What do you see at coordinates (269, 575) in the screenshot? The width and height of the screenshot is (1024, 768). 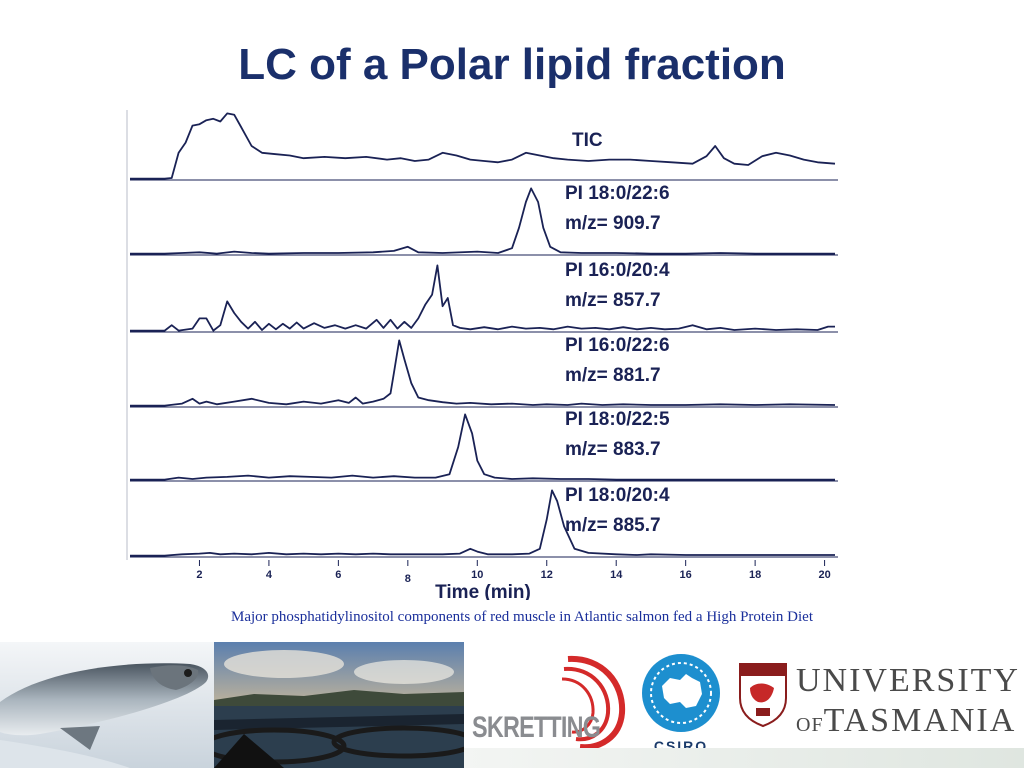 I see `x-tick-label: 4` at bounding box center [269, 575].